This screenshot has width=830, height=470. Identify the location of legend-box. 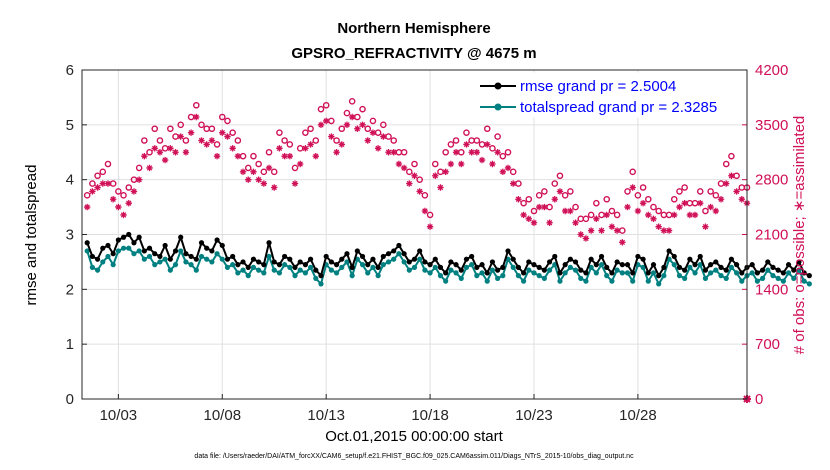
(609, 95).